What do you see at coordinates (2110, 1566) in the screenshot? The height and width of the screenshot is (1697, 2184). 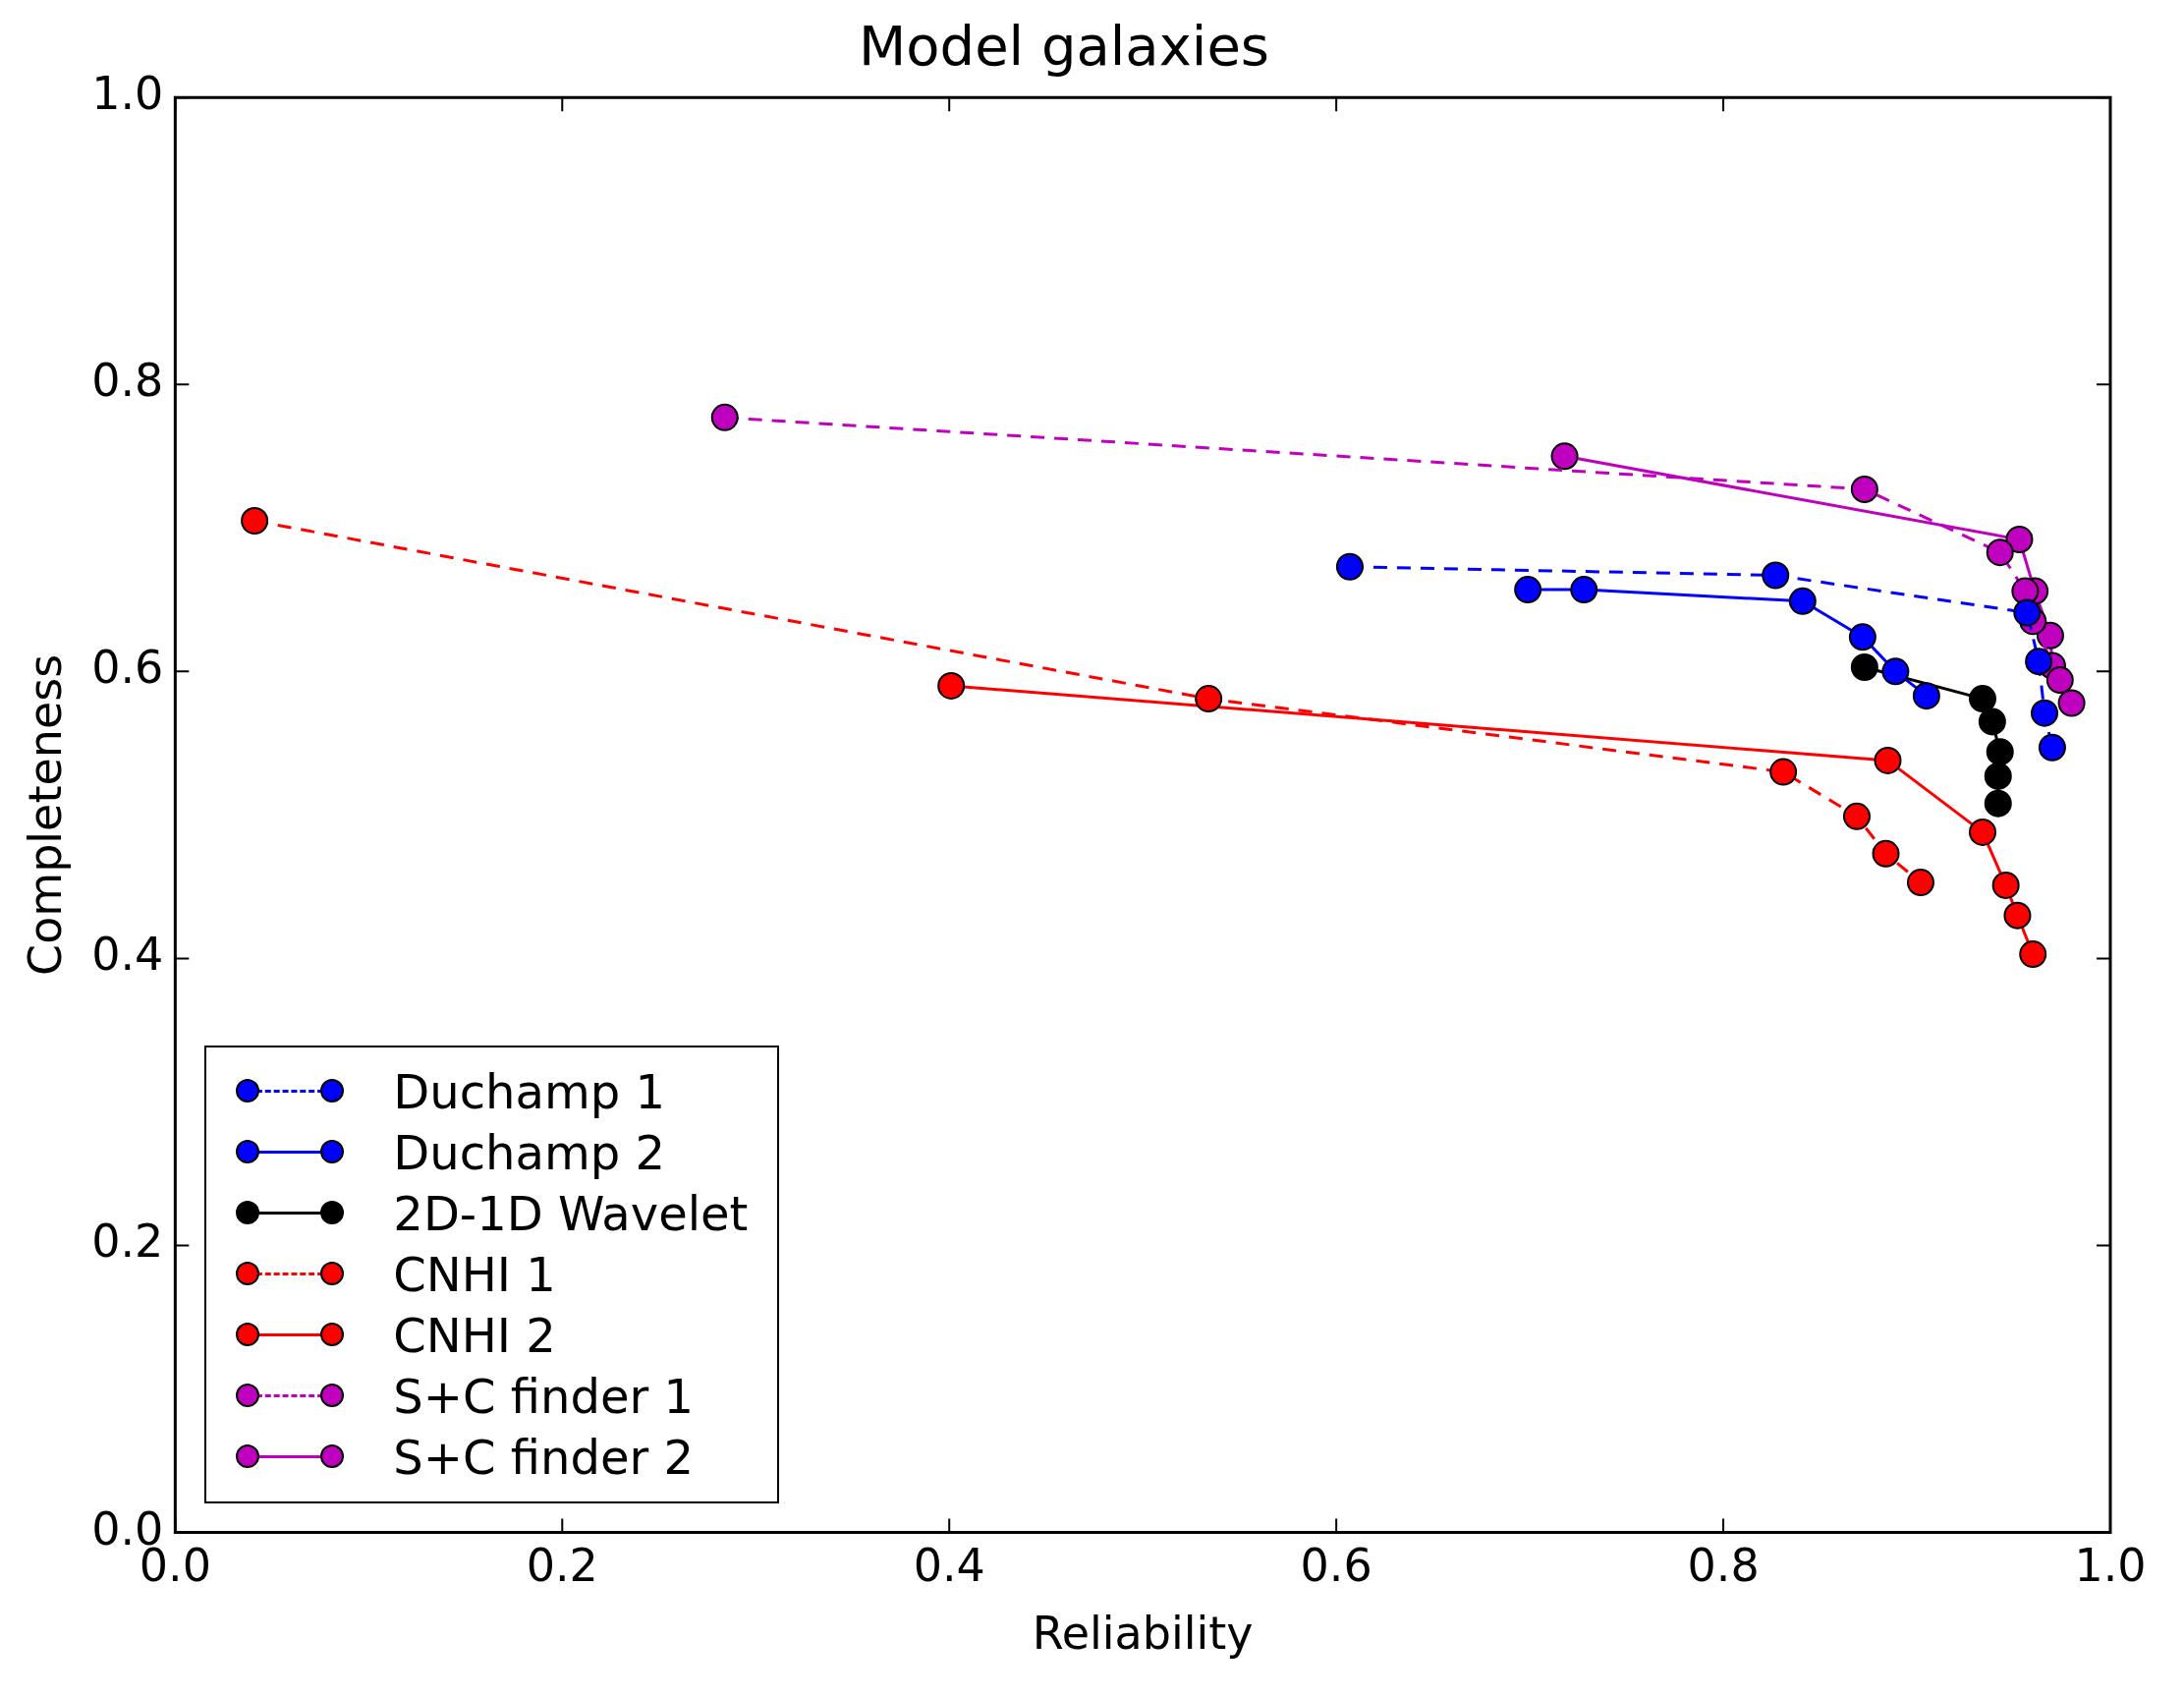 I see `x-tick-label: 1.0` at bounding box center [2110, 1566].